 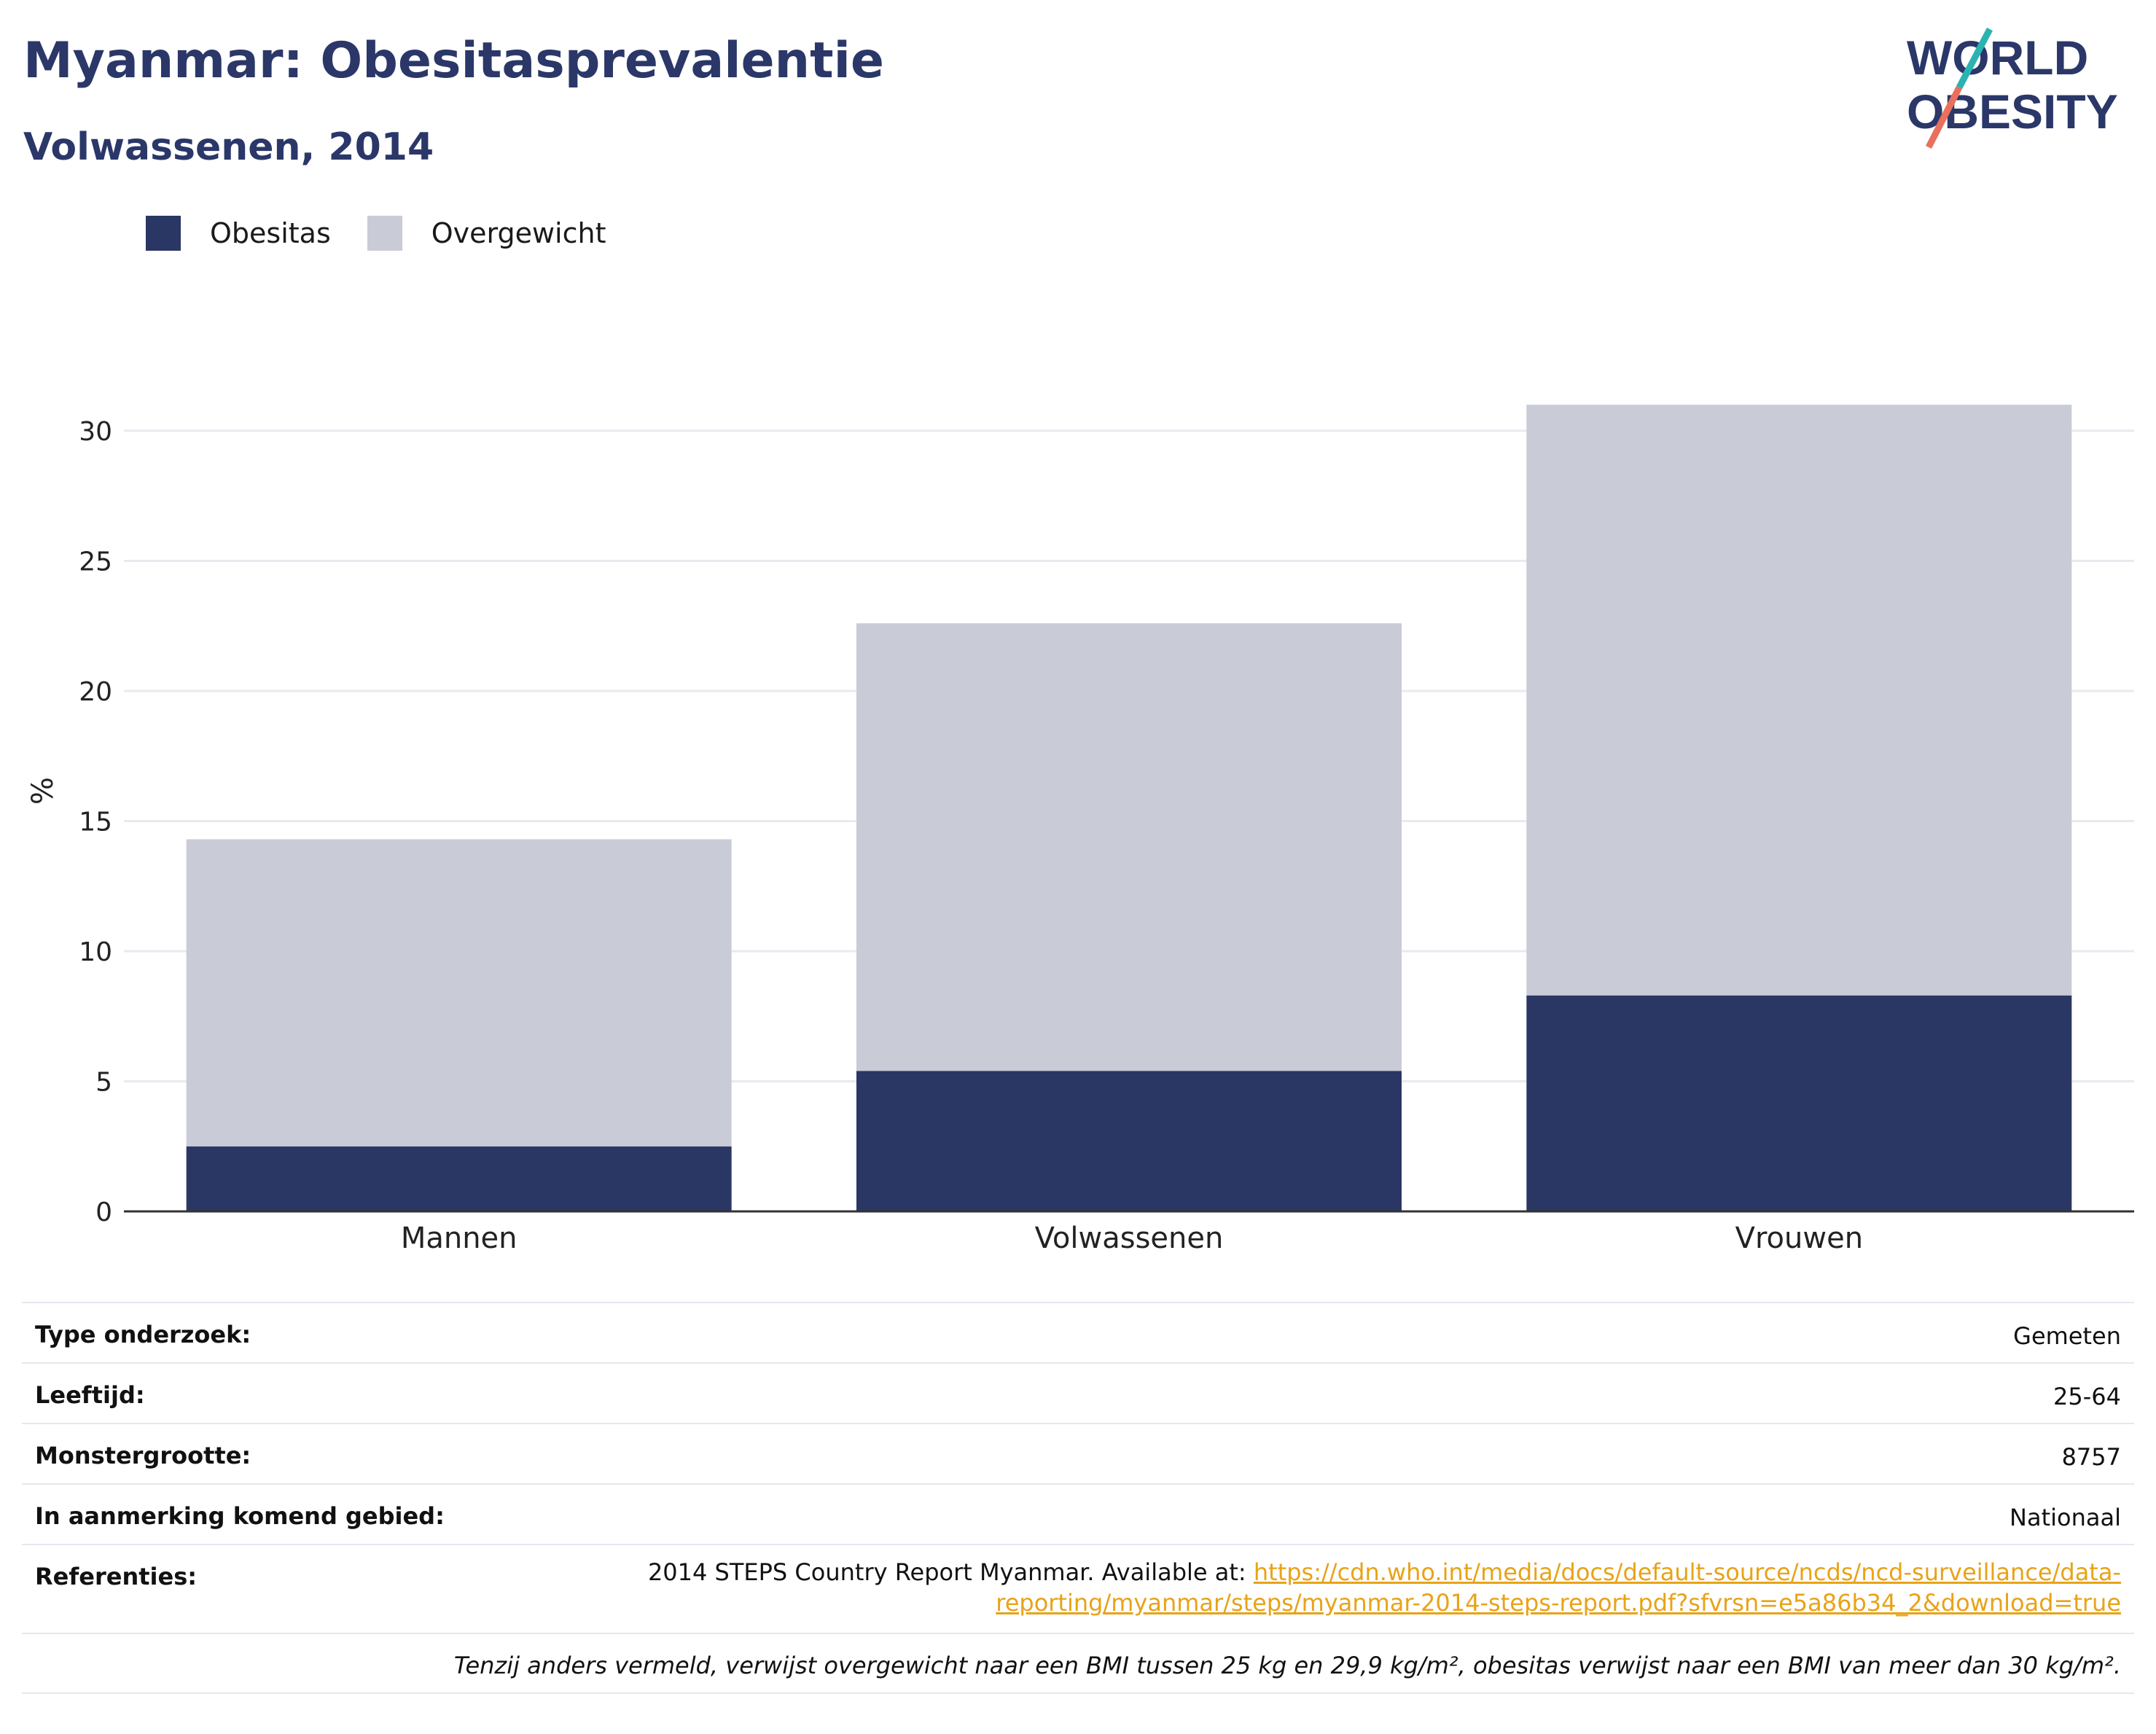 What do you see at coordinates (2087, 1397) in the screenshot?
I see `info-value: 25-64` at bounding box center [2087, 1397].